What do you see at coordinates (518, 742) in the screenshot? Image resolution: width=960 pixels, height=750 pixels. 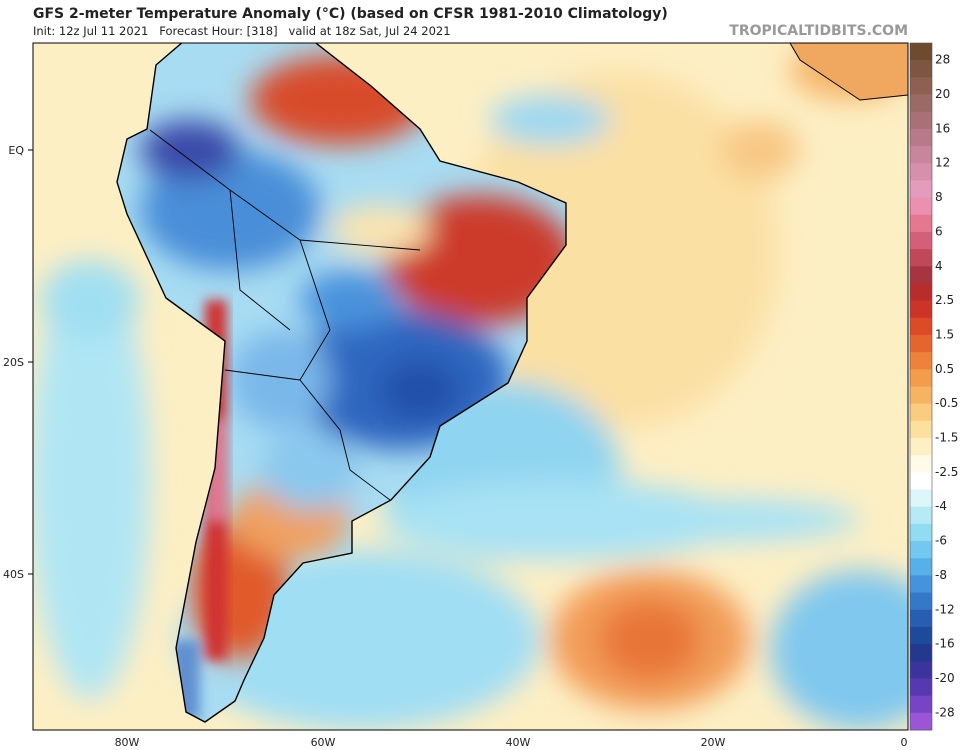 I see `lon-label: 40W` at bounding box center [518, 742].